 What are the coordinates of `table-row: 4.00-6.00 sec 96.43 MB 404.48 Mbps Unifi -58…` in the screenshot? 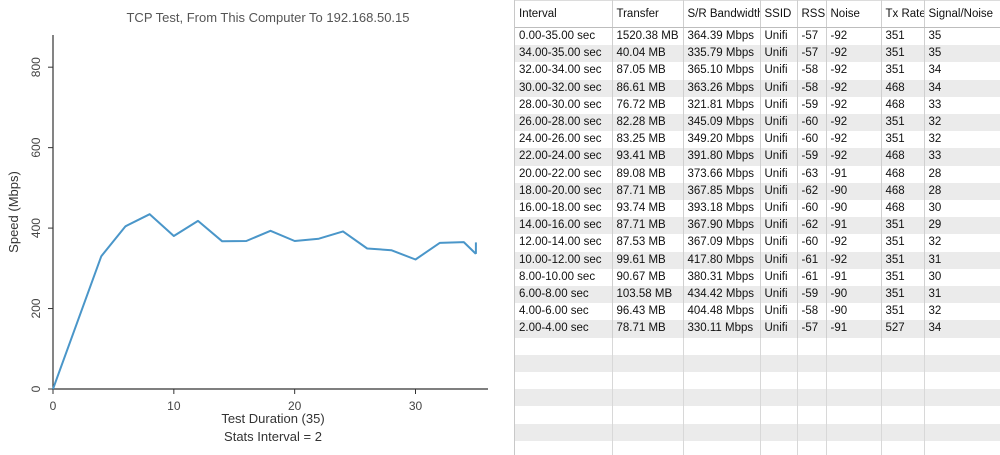 It's located at (757, 312).